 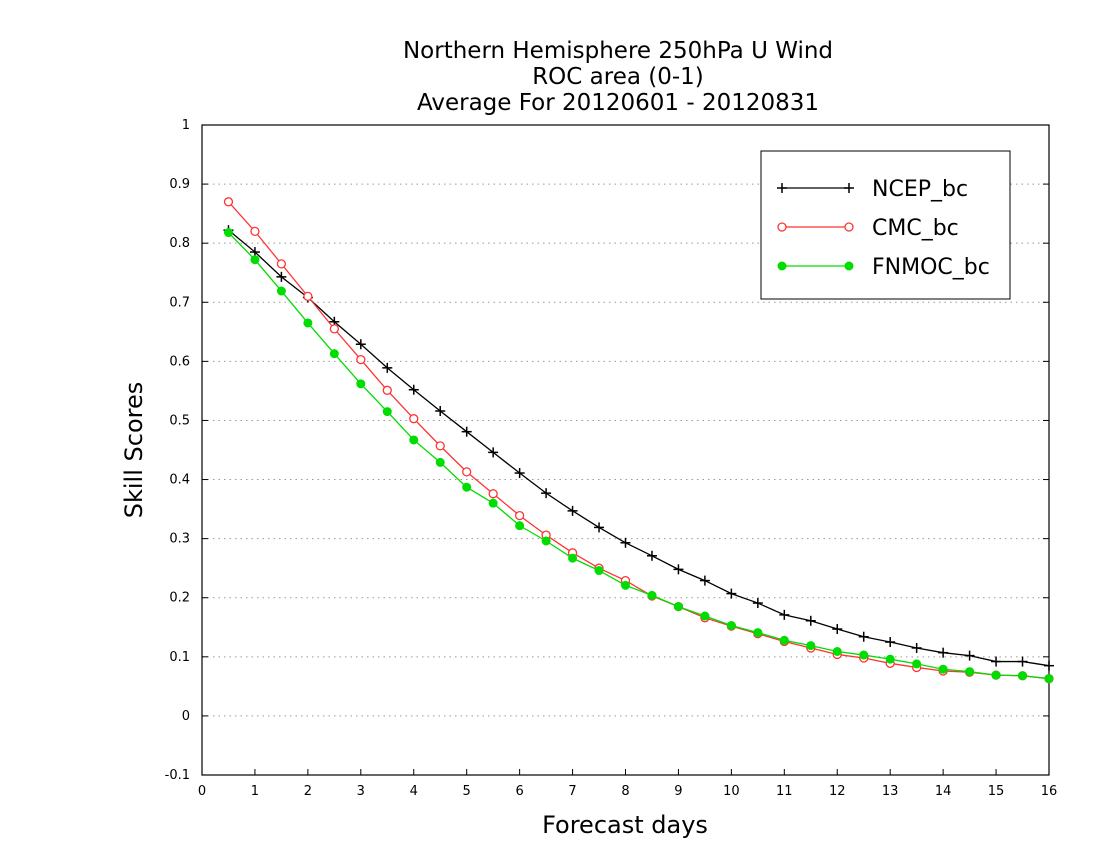 I want to click on x-tick-label: 6, so click(x=519, y=791).